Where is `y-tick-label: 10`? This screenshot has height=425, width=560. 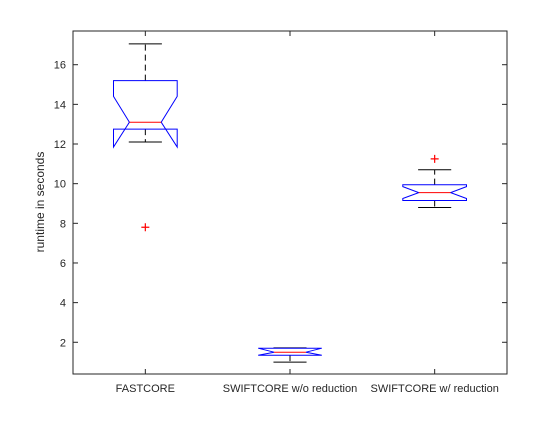 y-tick-label: 10 is located at coordinates (60, 185).